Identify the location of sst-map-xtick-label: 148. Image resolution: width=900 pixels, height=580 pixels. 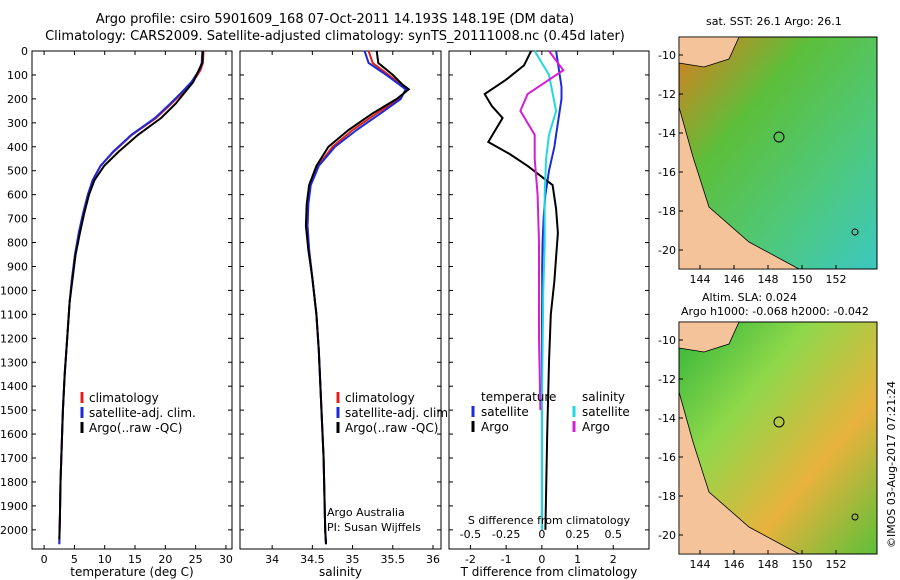
(768, 279).